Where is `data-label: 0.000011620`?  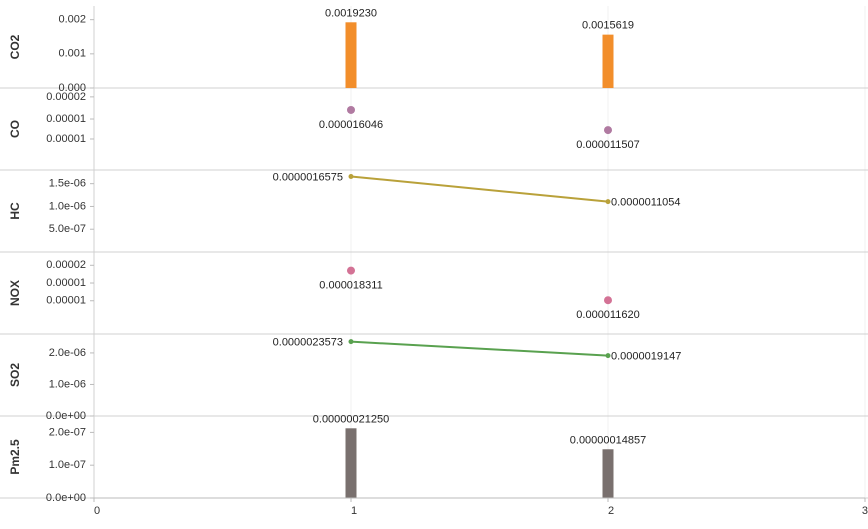
data-label: 0.000011620 is located at coordinates (607, 315).